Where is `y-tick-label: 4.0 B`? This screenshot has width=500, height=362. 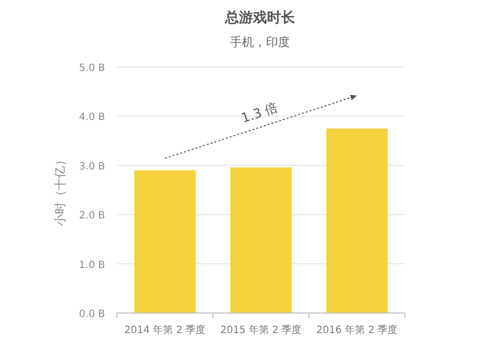 y-tick-label: 4.0 B is located at coordinates (92, 118).